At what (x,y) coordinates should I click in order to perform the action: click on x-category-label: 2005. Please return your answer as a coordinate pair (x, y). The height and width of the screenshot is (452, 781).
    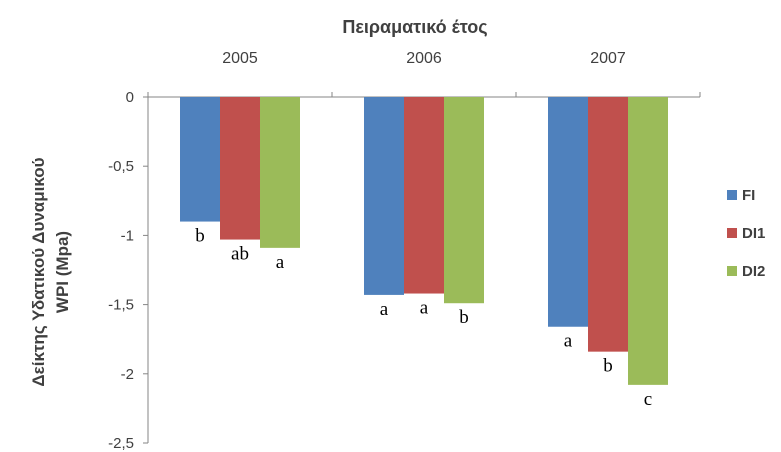
    Looking at the image, I should click on (240, 58).